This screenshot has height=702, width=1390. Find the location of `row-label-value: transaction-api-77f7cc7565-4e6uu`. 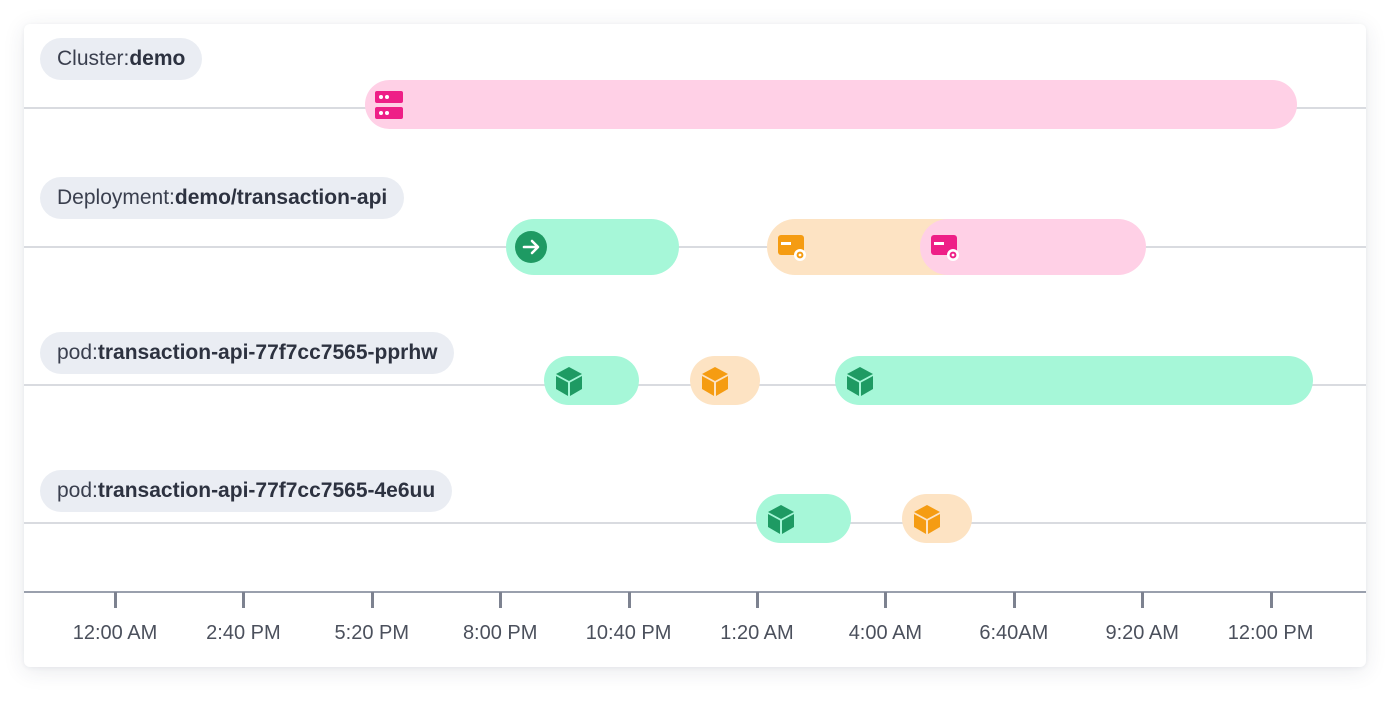

row-label-value: transaction-api-77f7cc7565-4e6uu is located at coordinates (266, 490).